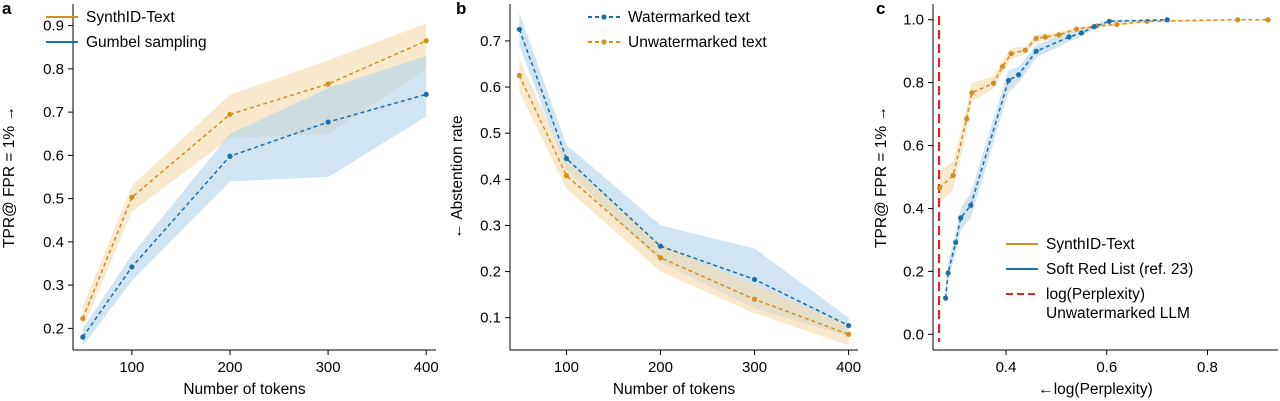 The height and width of the screenshot is (401, 1280). Describe the element at coordinates (1090, 244) in the screenshot. I see `panel-c-legend-label-0: SynthID-Text` at that location.